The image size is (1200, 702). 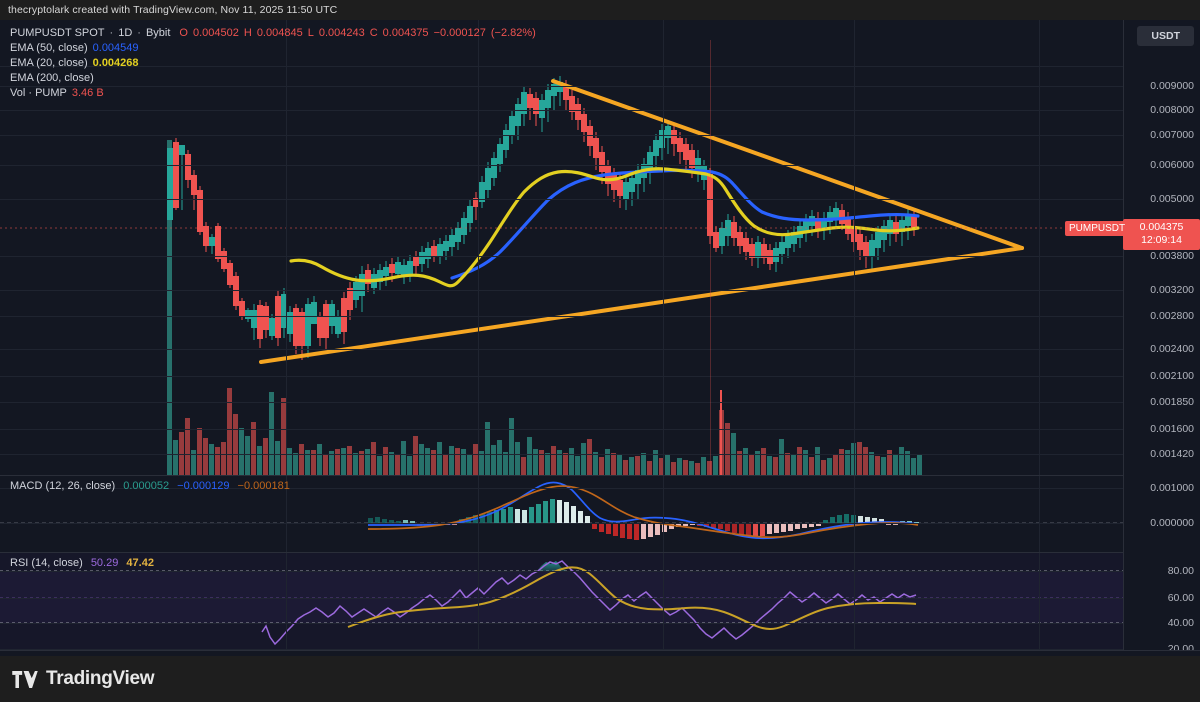 I want to click on legend-volume-label: Vol · PUMP, so click(x=38, y=93).